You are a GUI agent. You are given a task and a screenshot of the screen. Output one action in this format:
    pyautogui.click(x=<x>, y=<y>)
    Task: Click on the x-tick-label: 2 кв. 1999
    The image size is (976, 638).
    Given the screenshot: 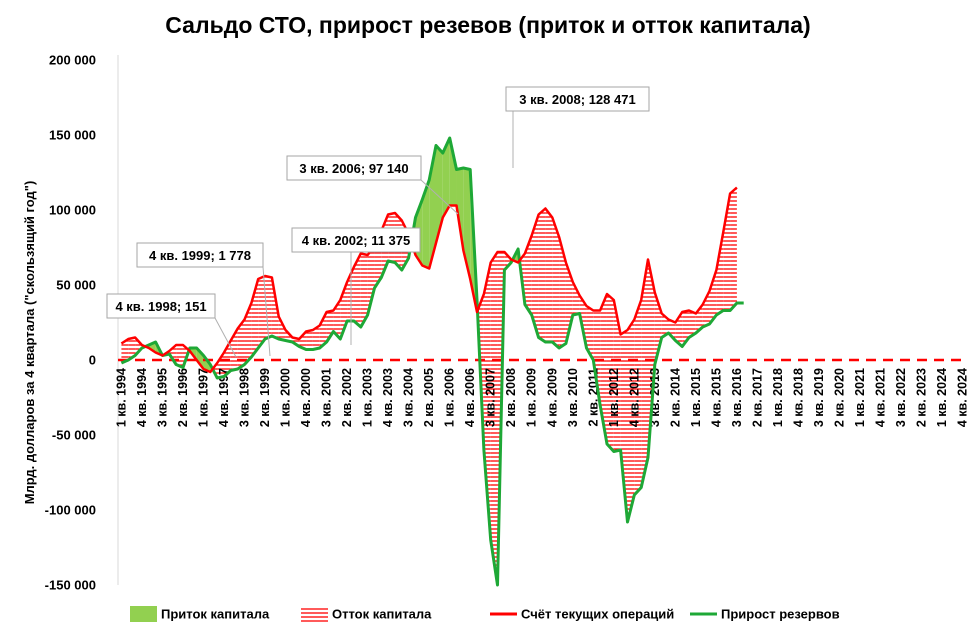 What is the action you would take?
    pyautogui.click(x=265, y=397)
    